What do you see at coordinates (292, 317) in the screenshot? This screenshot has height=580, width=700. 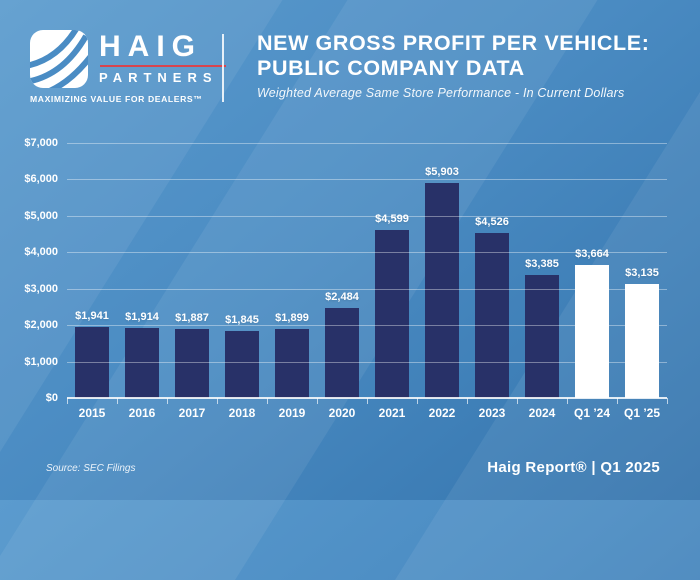 I see `bar-value-label: $1,899` at bounding box center [292, 317].